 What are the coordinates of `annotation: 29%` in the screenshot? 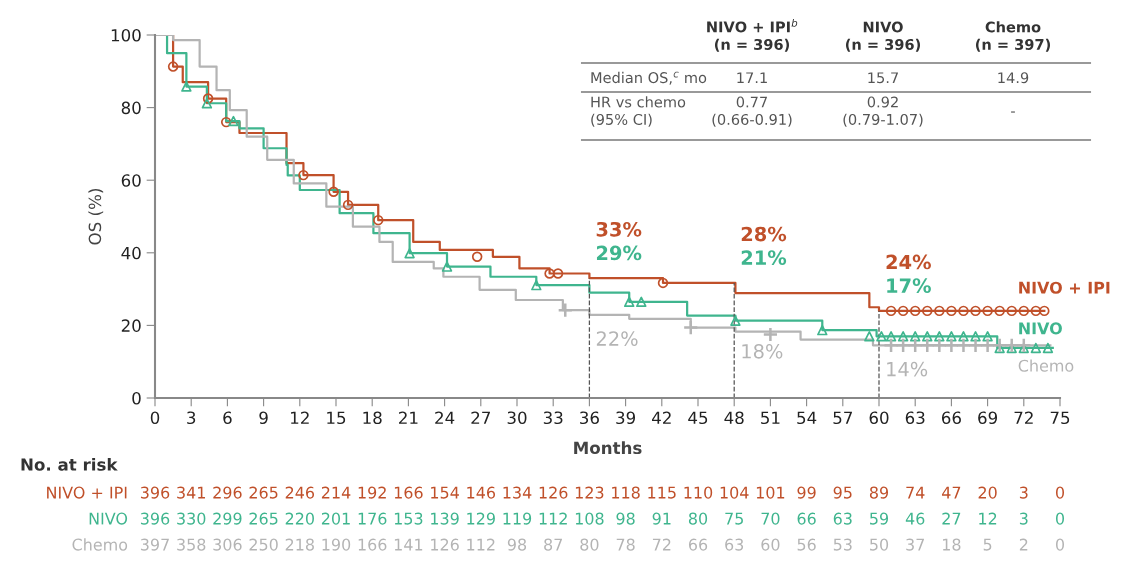 It's located at (619, 253).